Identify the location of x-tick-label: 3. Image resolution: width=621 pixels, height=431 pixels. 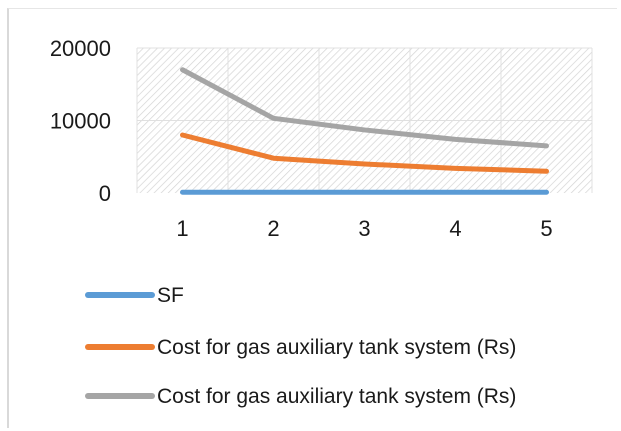
(364, 228).